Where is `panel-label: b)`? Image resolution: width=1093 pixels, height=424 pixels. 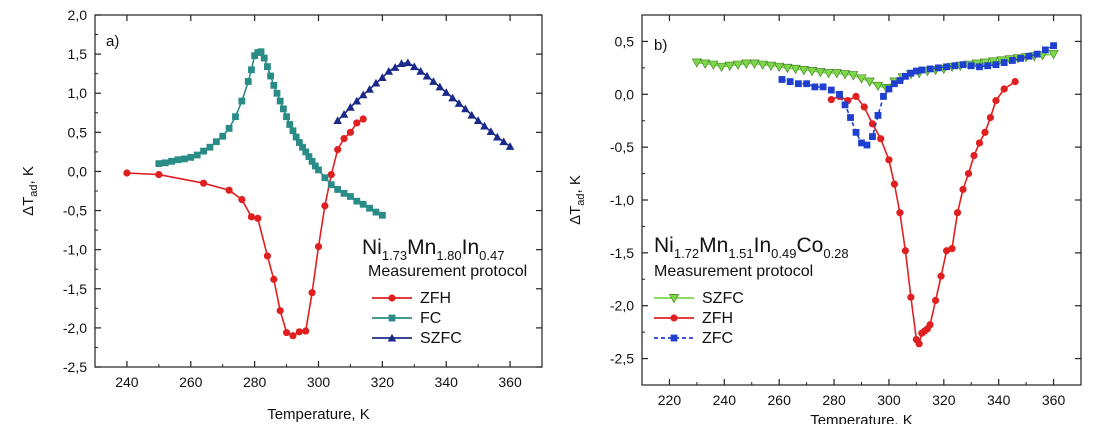
panel-label: b) is located at coordinates (660, 45).